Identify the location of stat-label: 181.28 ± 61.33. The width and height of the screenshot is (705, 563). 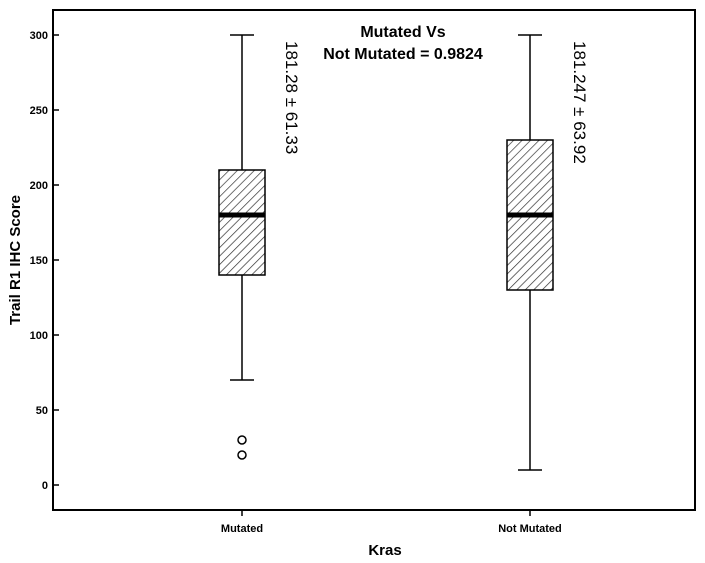
(291, 97).